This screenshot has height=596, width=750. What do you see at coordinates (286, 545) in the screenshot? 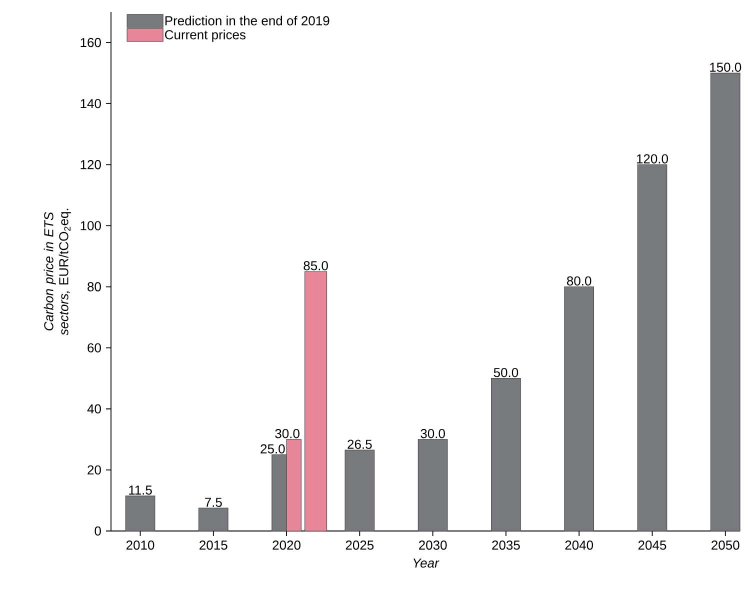
I see `x-tick-label: 2020` at bounding box center [286, 545].